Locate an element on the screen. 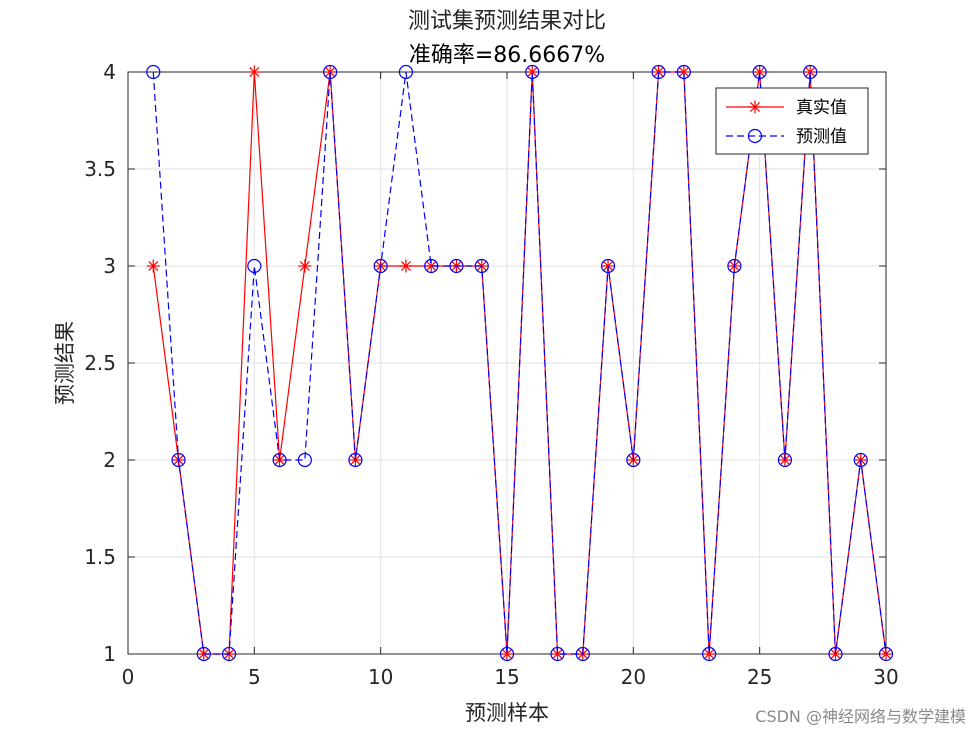 This screenshot has width=980, height=735. x-tick-label: 20 is located at coordinates (633, 677).